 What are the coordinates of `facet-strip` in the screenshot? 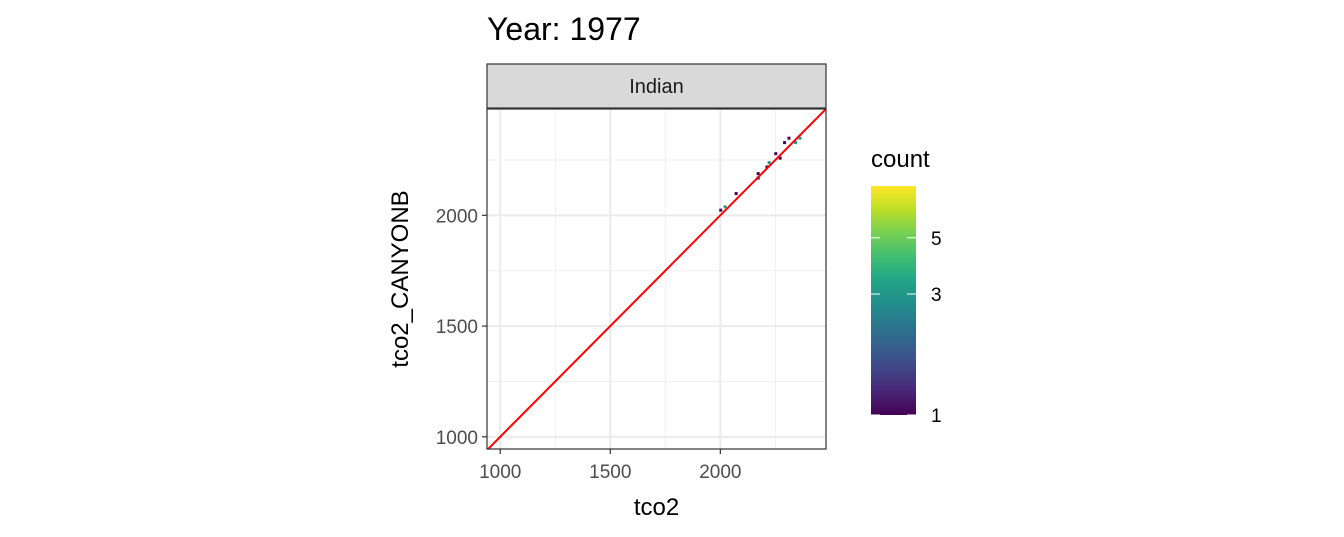 It's located at (656, 86).